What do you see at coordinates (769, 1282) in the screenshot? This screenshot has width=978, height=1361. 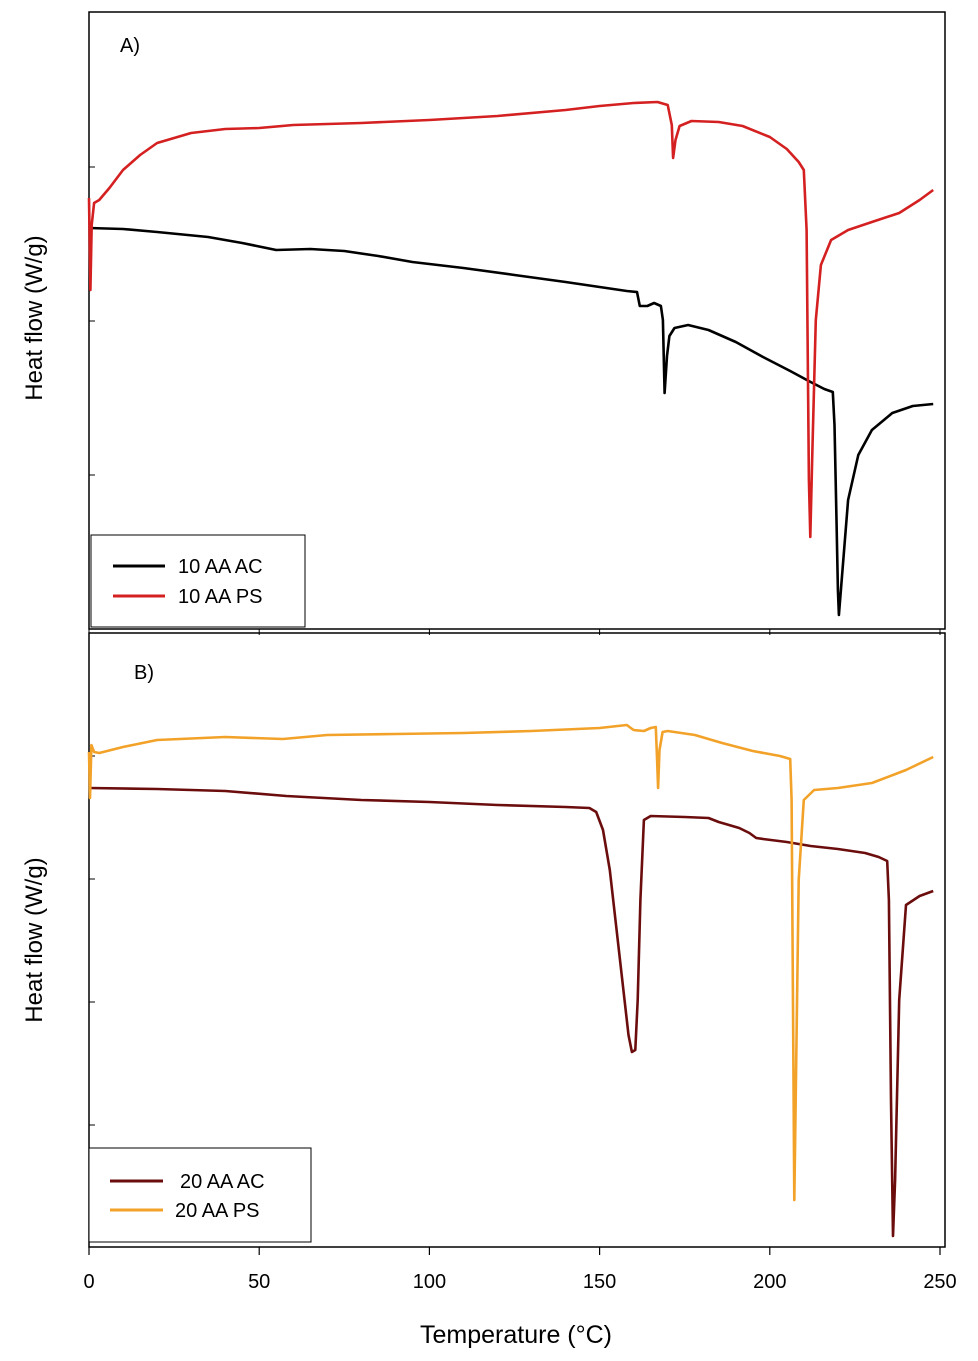 I see `x-tick-label: 200` at bounding box center [769, 1282].